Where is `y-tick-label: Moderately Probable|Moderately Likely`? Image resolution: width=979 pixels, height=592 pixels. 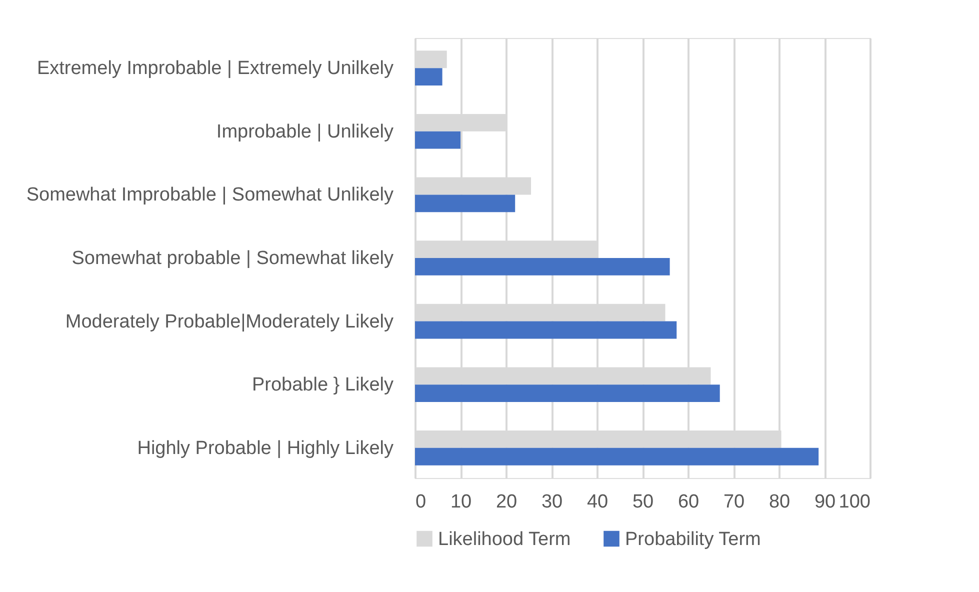 y-tick-label: Moderately Probable|Moderately Likely is located at coordinates (229, 321).